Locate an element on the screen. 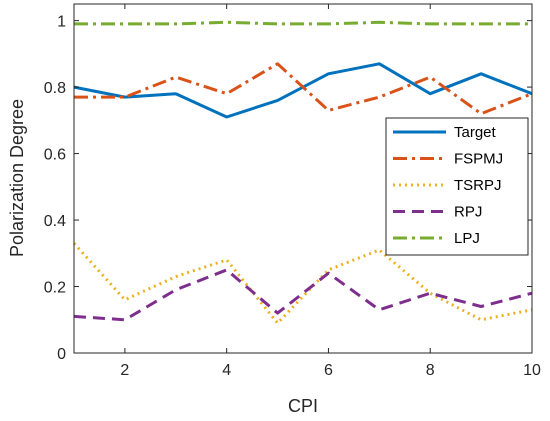 The width and height of the screenshot is (550, 421). series-line-rpj is located at coordinates (303, 295).